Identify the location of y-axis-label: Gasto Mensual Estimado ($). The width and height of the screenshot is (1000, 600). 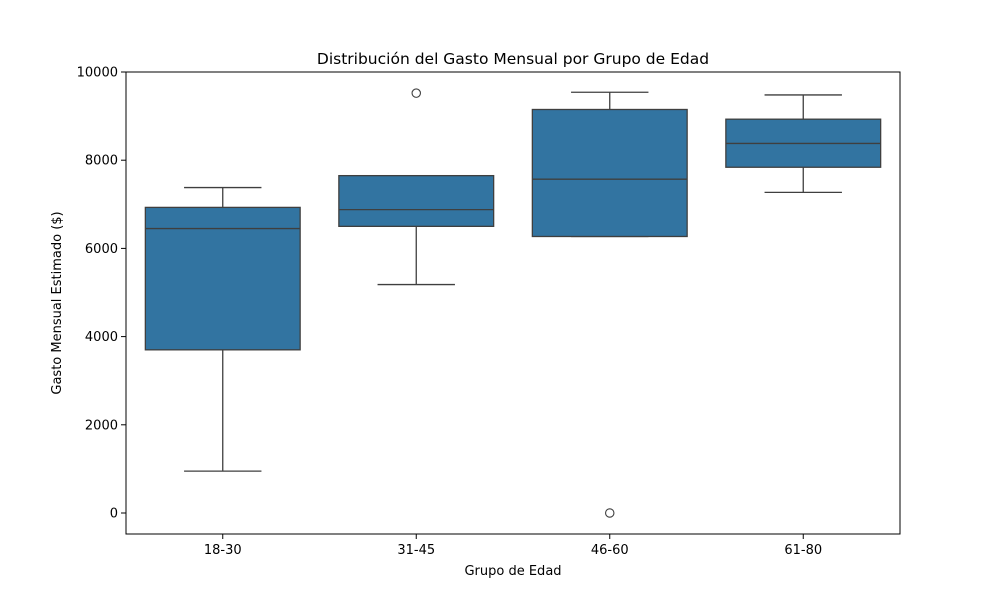
(57, 302).